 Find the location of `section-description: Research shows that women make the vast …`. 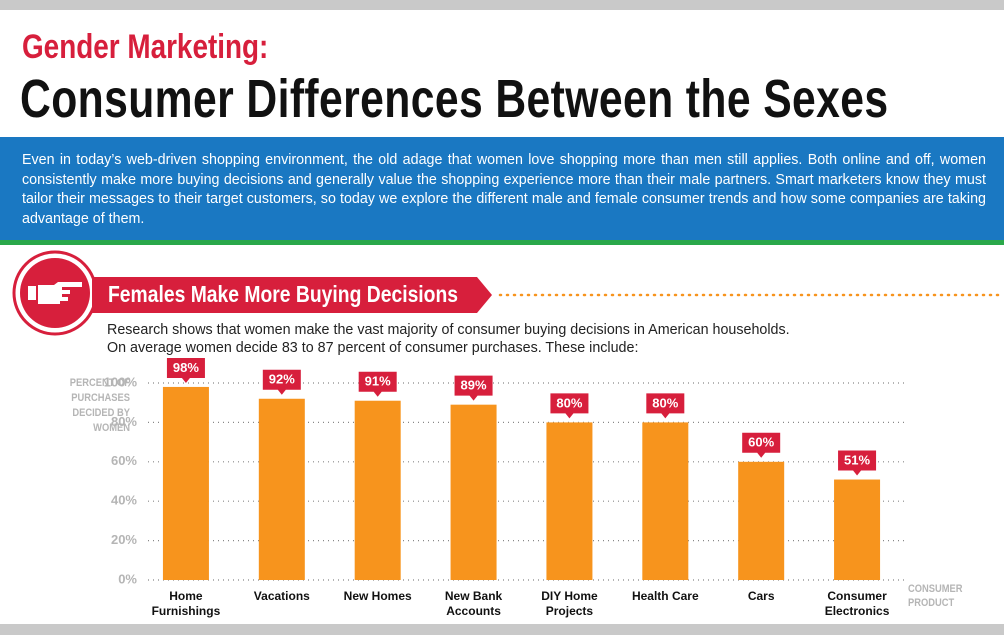

section-description: Research shows that women make the vast … is located at coordinates (448, 339).